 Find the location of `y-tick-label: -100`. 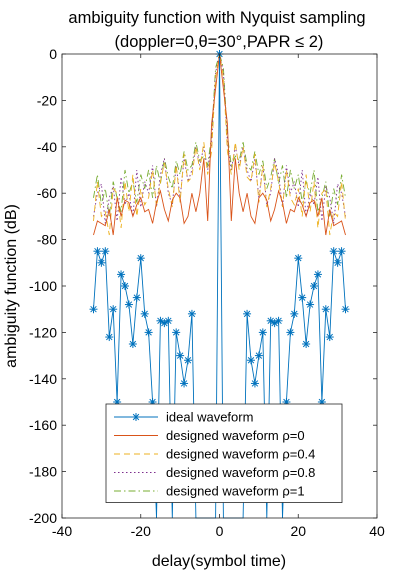

y-tick-label: -100 is located at coordinates (43, 286).